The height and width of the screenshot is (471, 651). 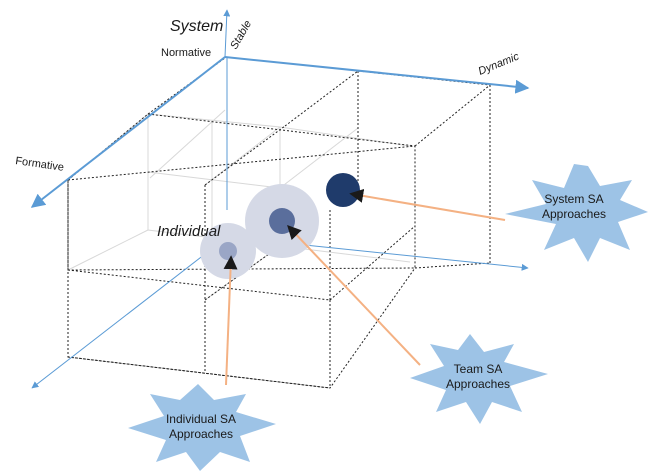 What do you see at coordinates (241, 34) in the screenshot?
I see `stable-label: Stable` at bounding box center [241, 34].